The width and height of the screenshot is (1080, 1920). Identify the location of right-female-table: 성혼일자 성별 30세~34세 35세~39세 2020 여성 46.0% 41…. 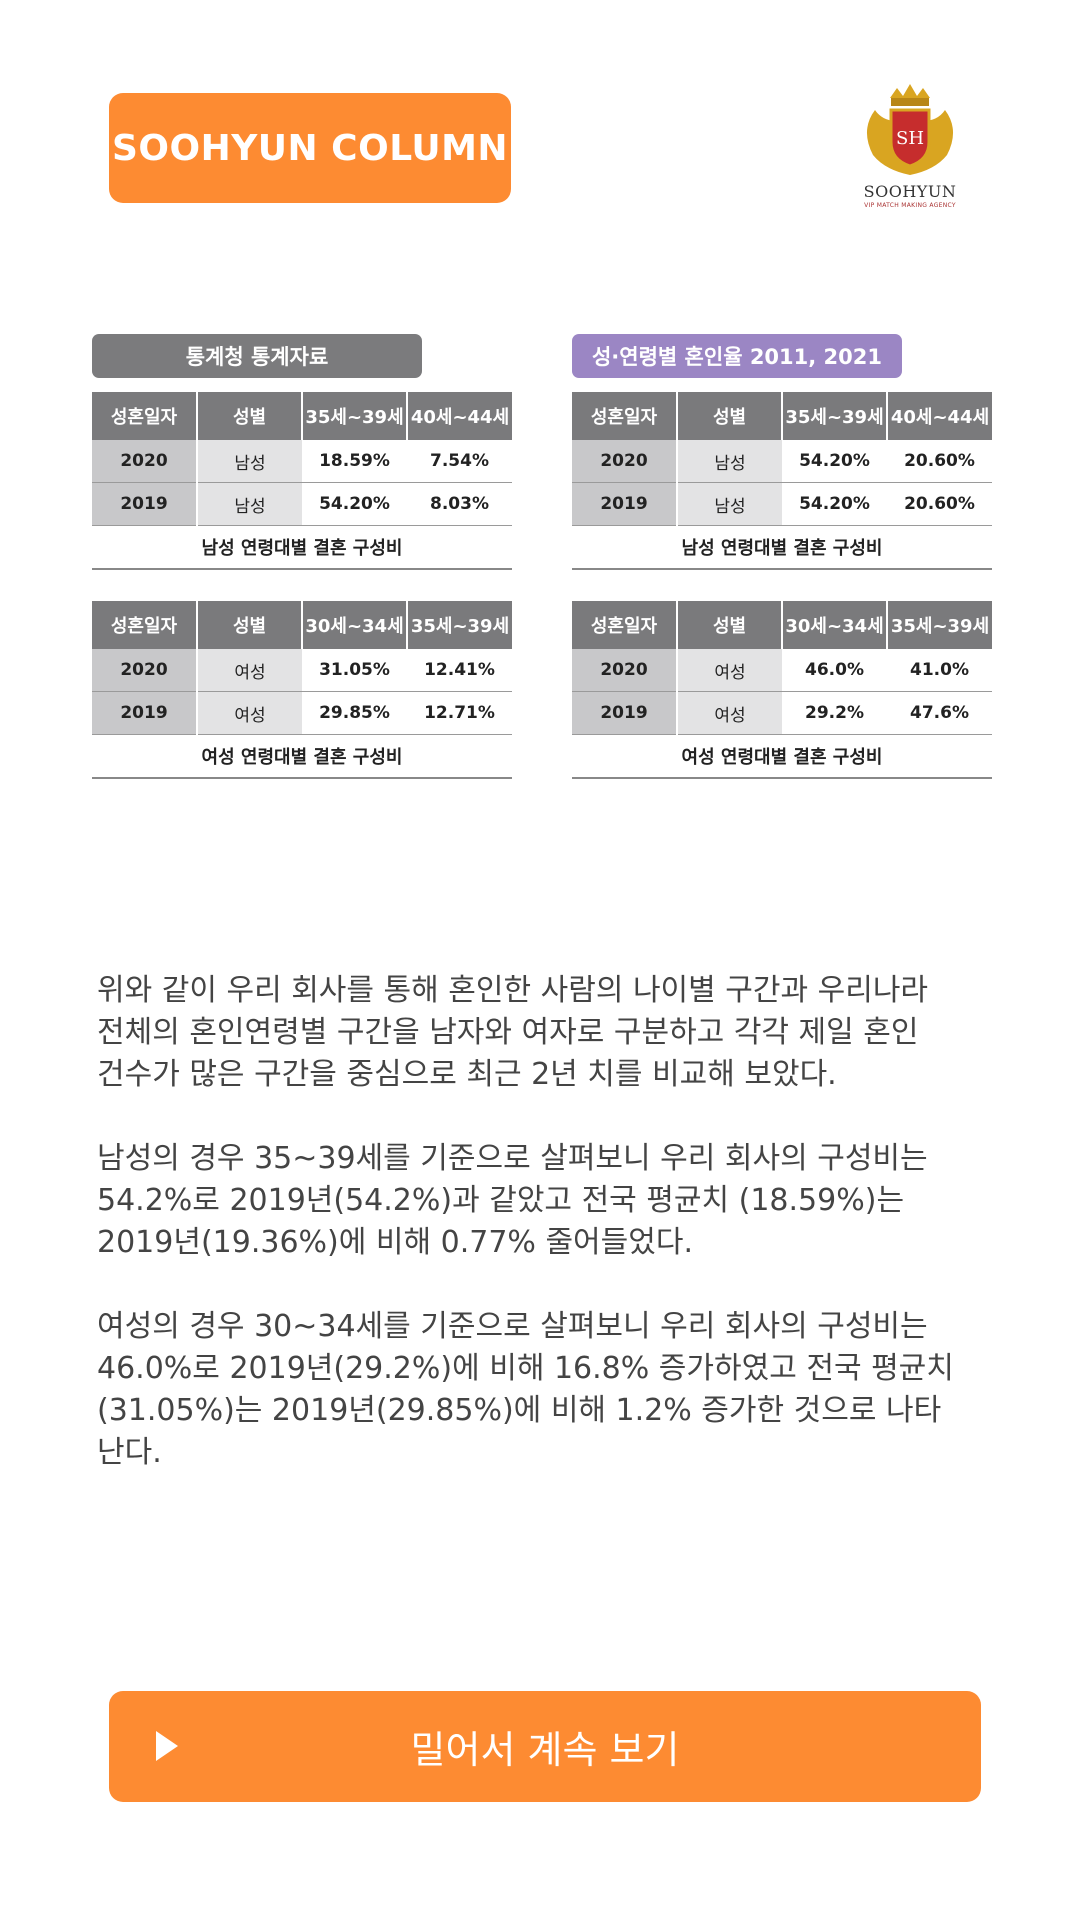
(782, 690).